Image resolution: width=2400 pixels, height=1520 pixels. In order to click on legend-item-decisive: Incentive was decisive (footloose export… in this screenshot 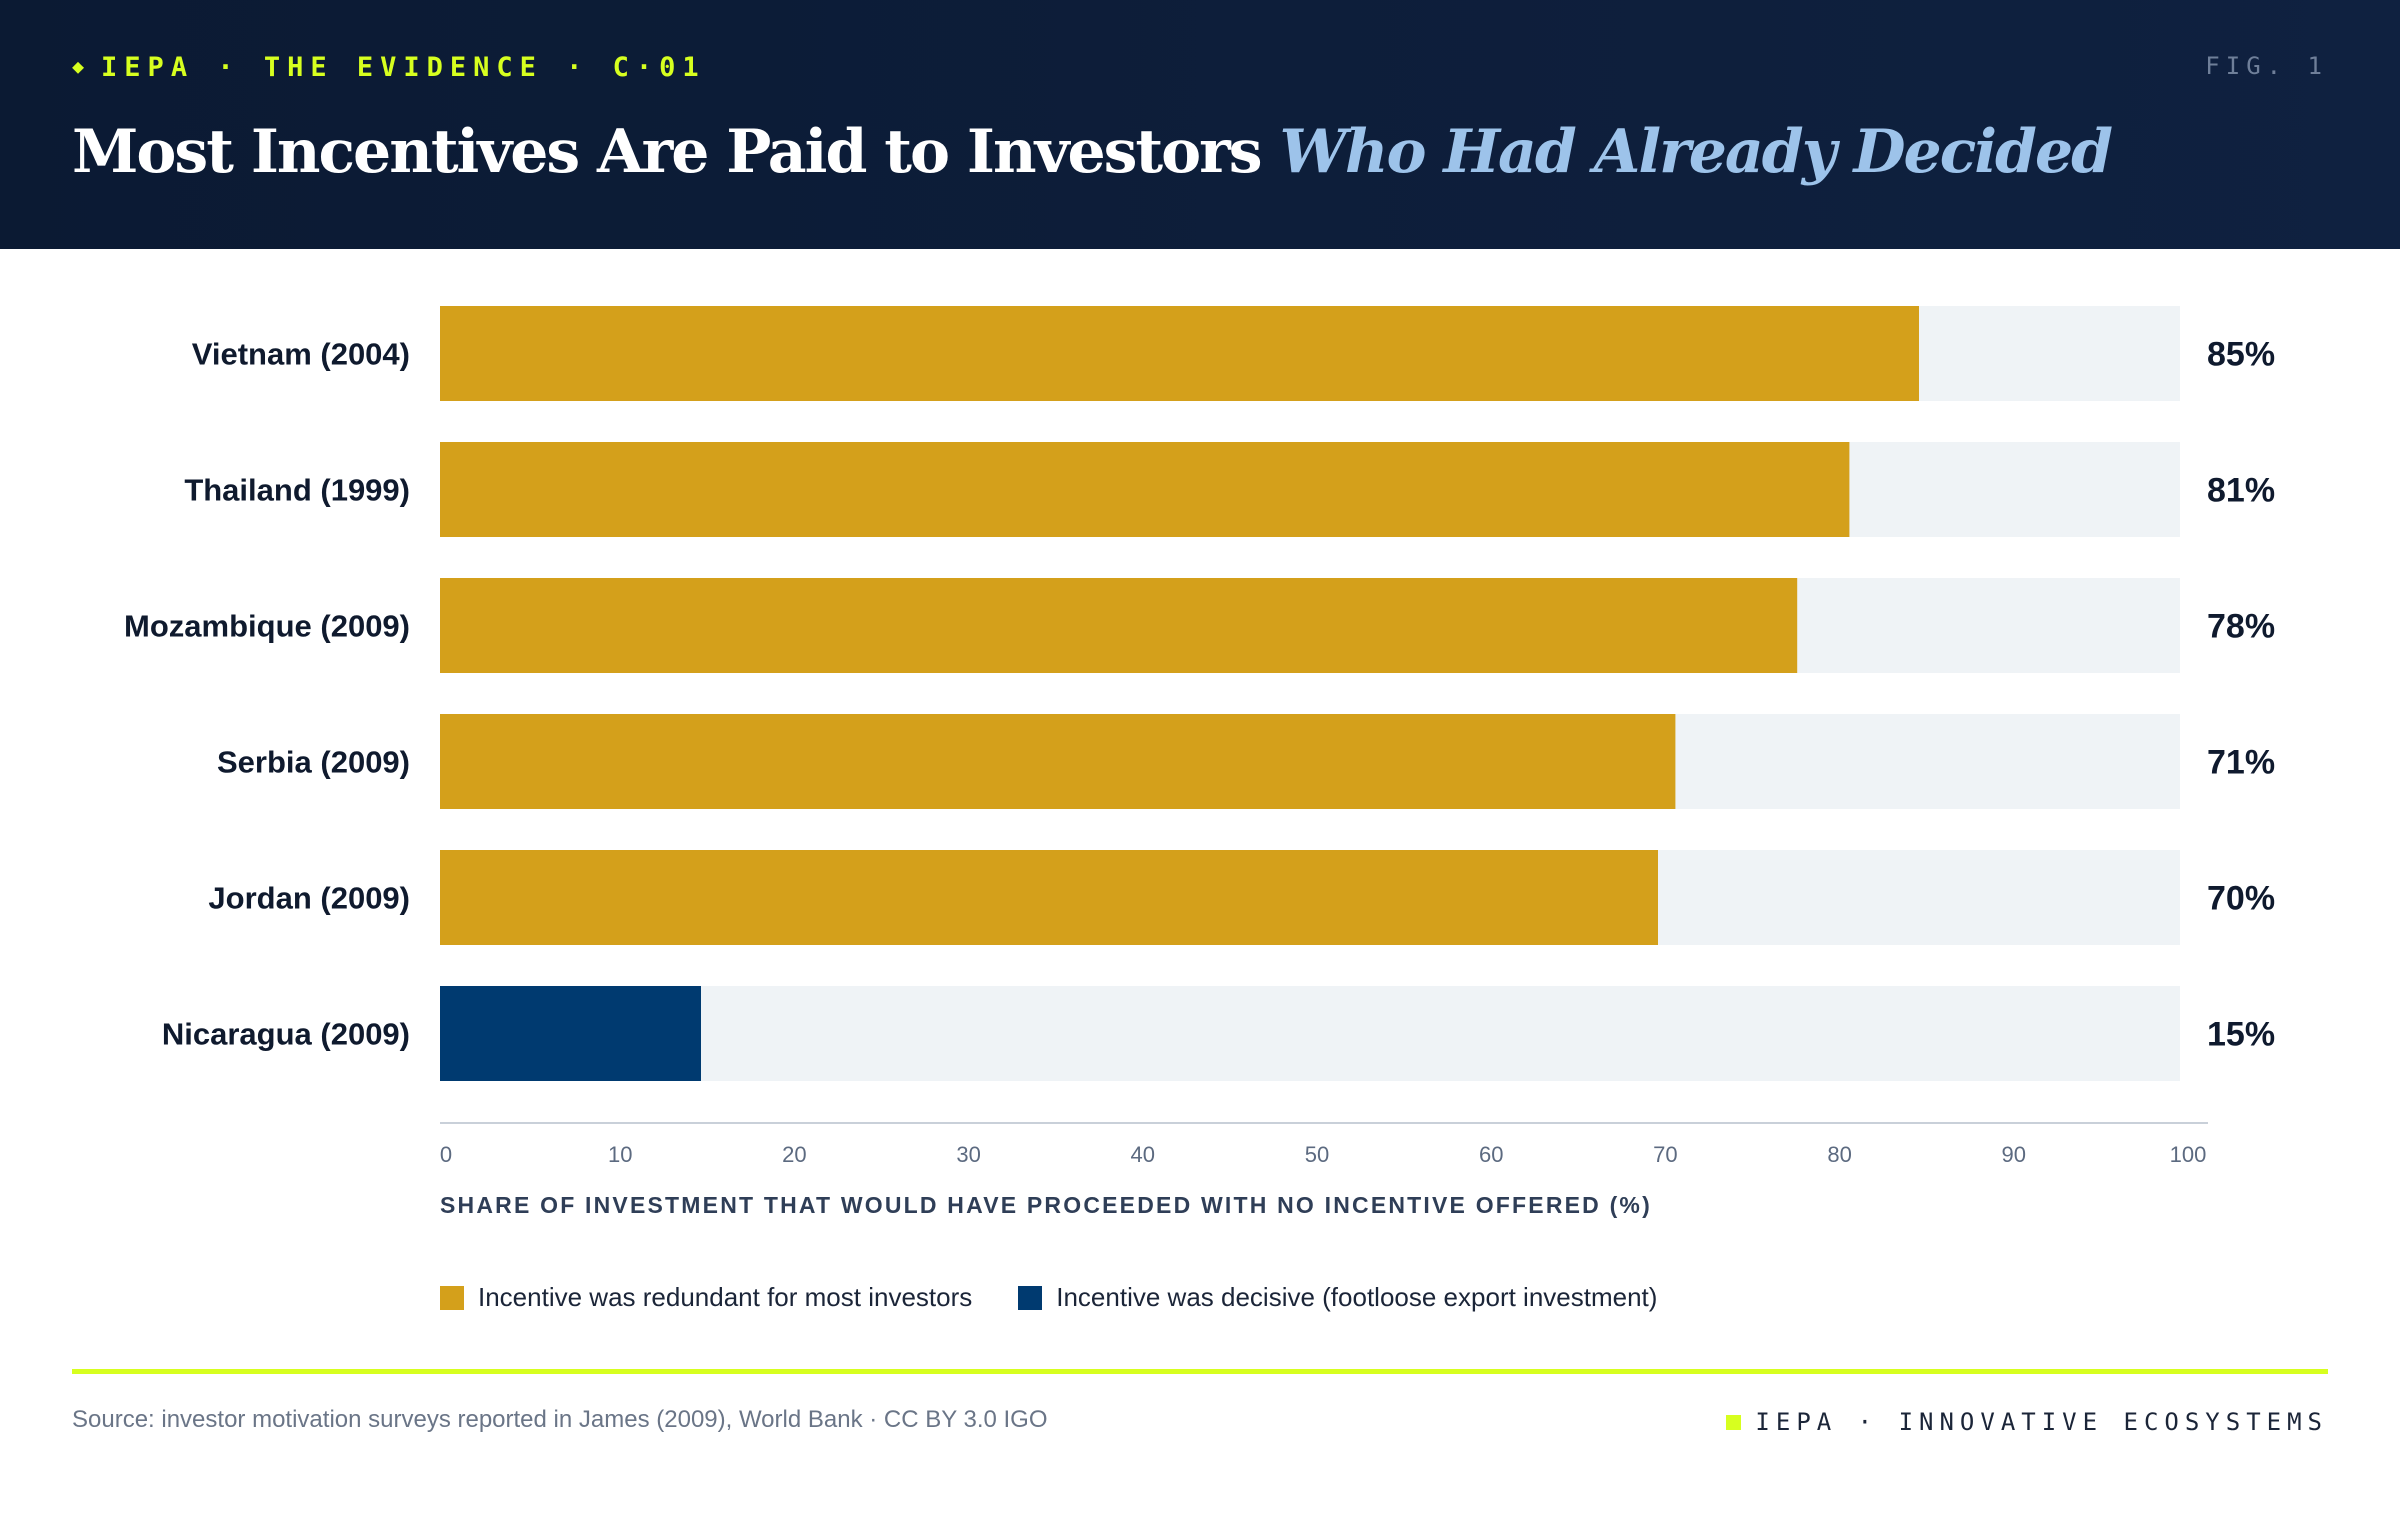, I will do `click(1337, 1297)`.